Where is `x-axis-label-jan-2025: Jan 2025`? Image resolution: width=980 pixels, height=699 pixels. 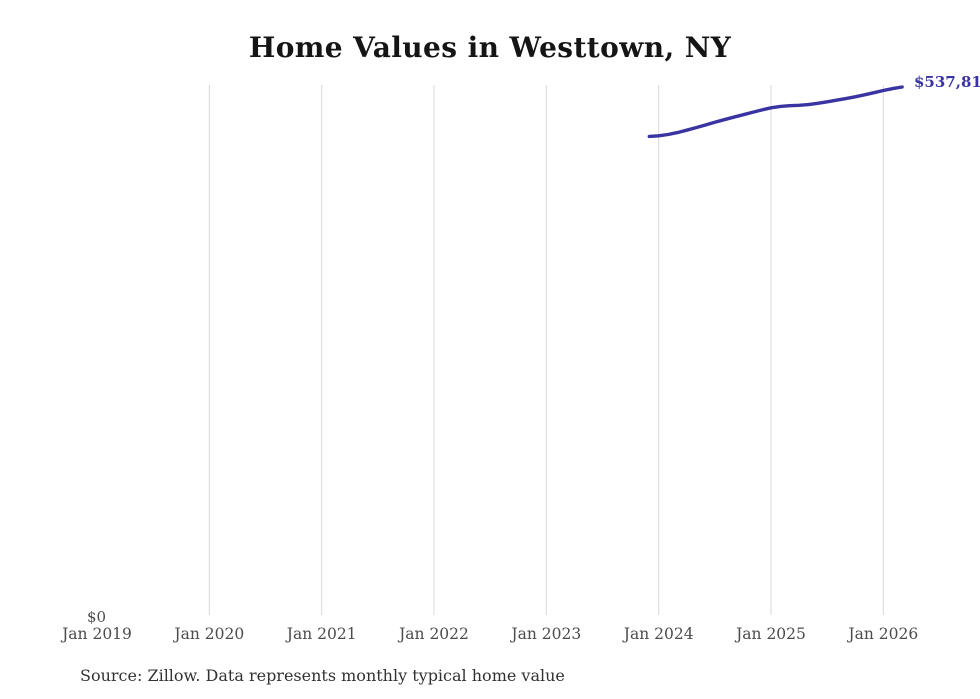 x-axis-label-jan-2025: Jan 2025 is located at coordinates (771, 634).